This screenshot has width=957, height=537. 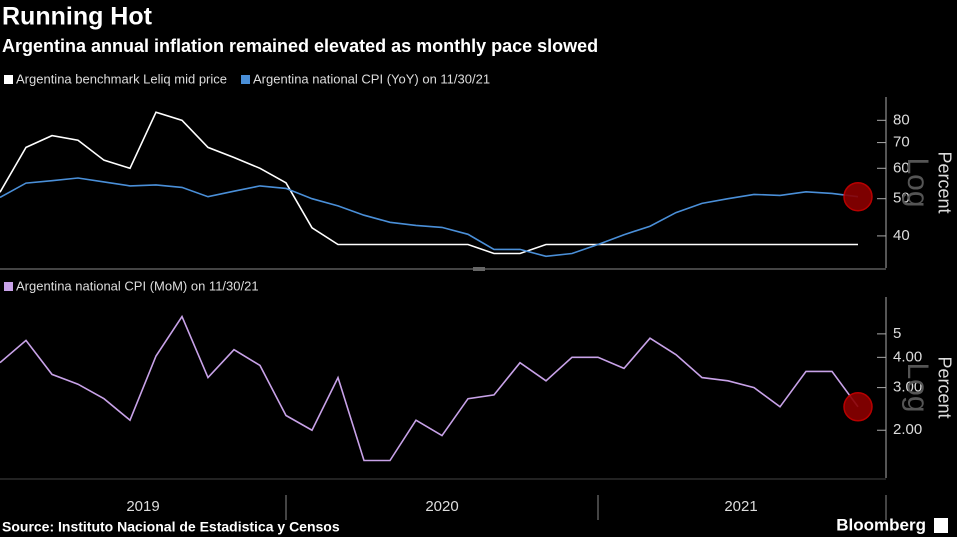 I want to click on y-tick-label: 40, so click(x=901, y=235).